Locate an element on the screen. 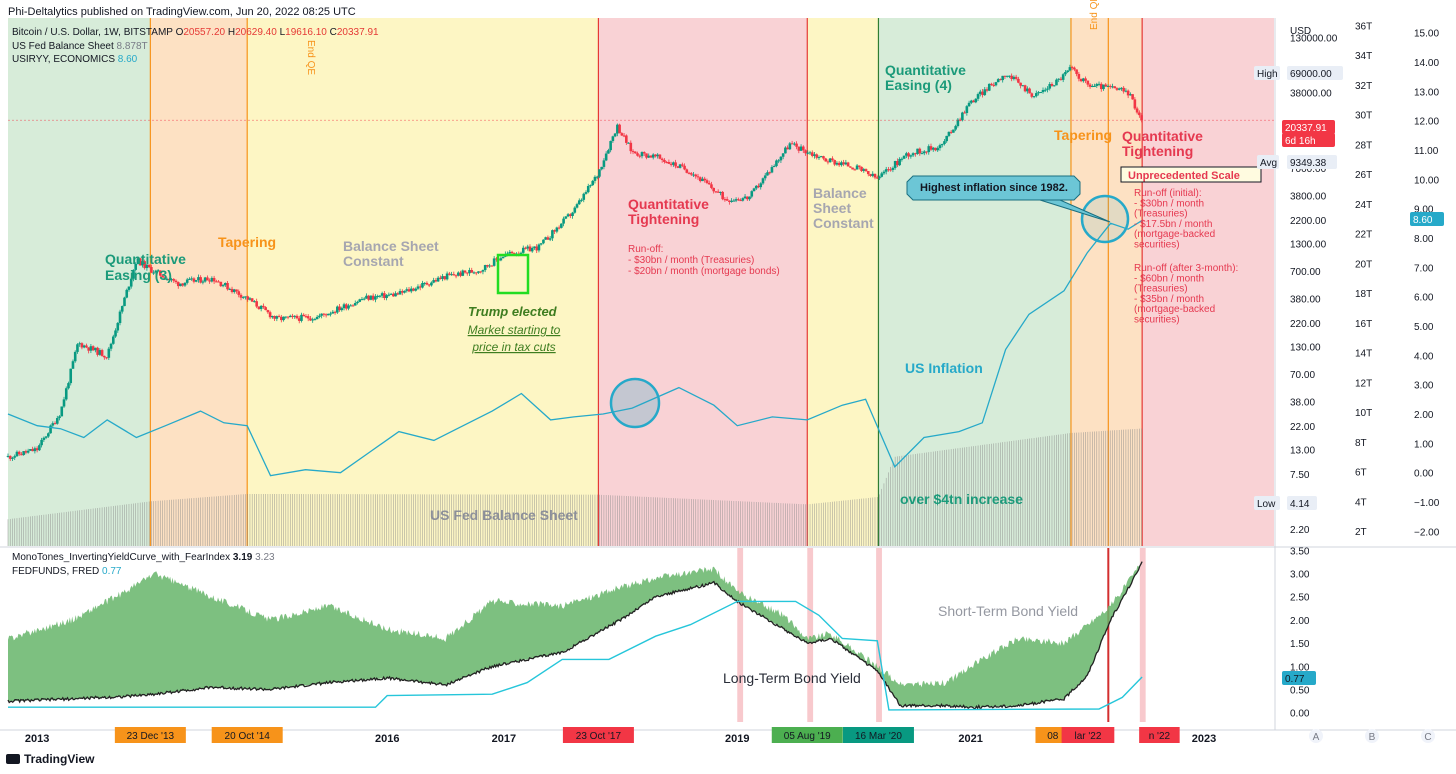  btc-axis-tick: 700.00 is located at coordinates (1305, 272).